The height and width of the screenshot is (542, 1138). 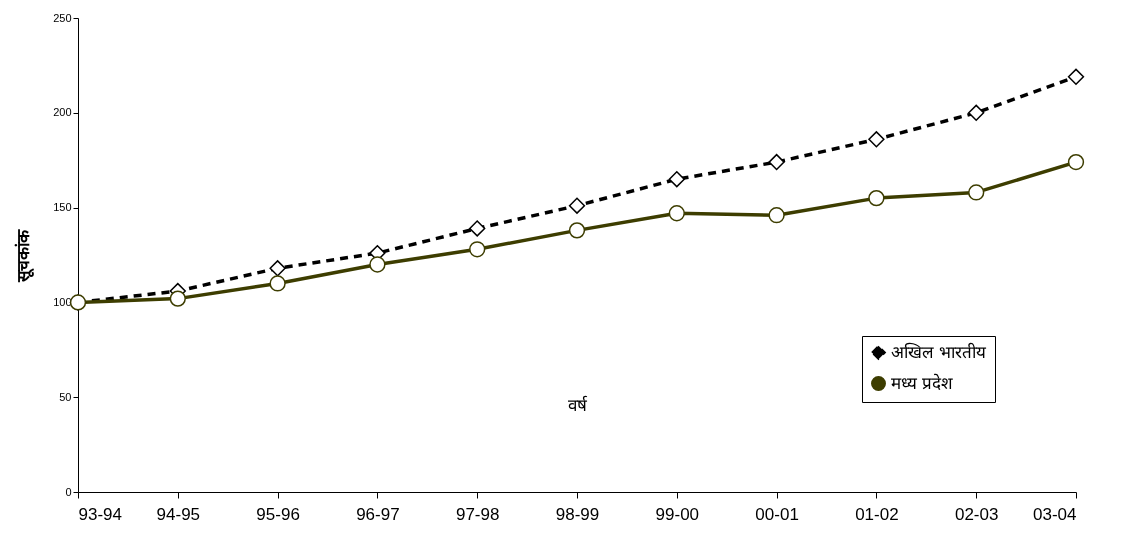 What do you see at coordinates (877, 514) in the screenshot?
I see `x-tick-label: 01-02` at bounding box center [877, 514].